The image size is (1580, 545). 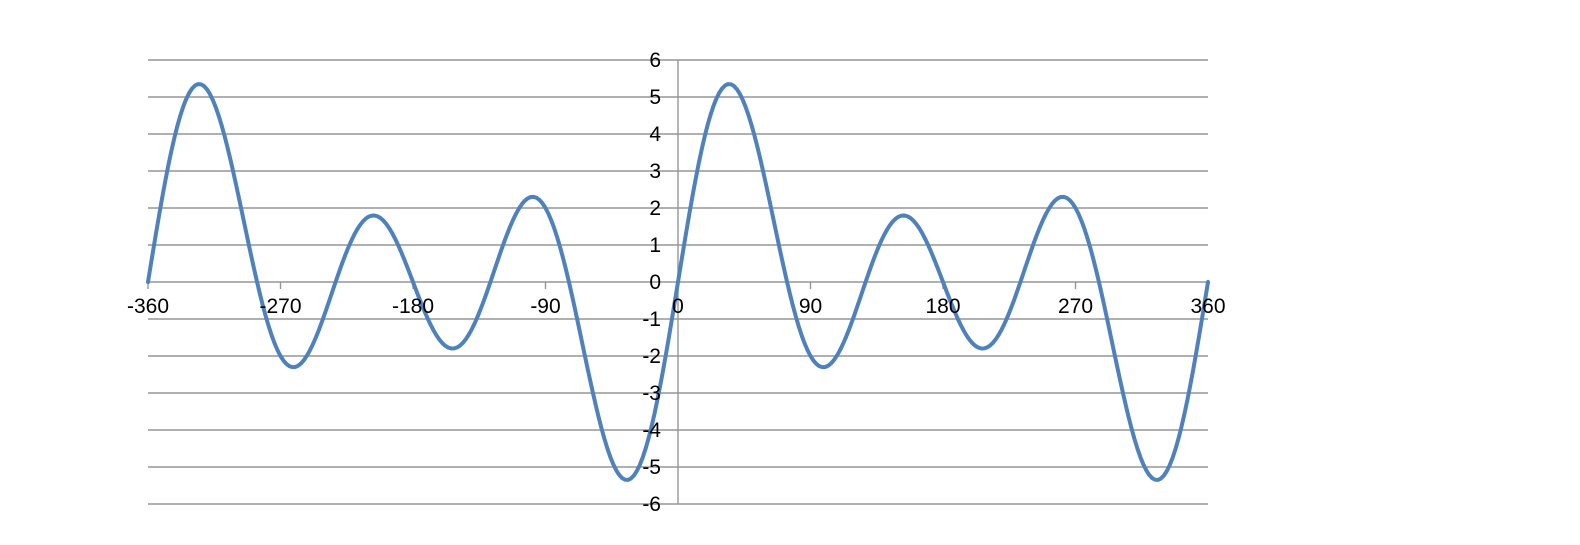 I want to click on x-tick-label: -360, so click(x=148, y=306).